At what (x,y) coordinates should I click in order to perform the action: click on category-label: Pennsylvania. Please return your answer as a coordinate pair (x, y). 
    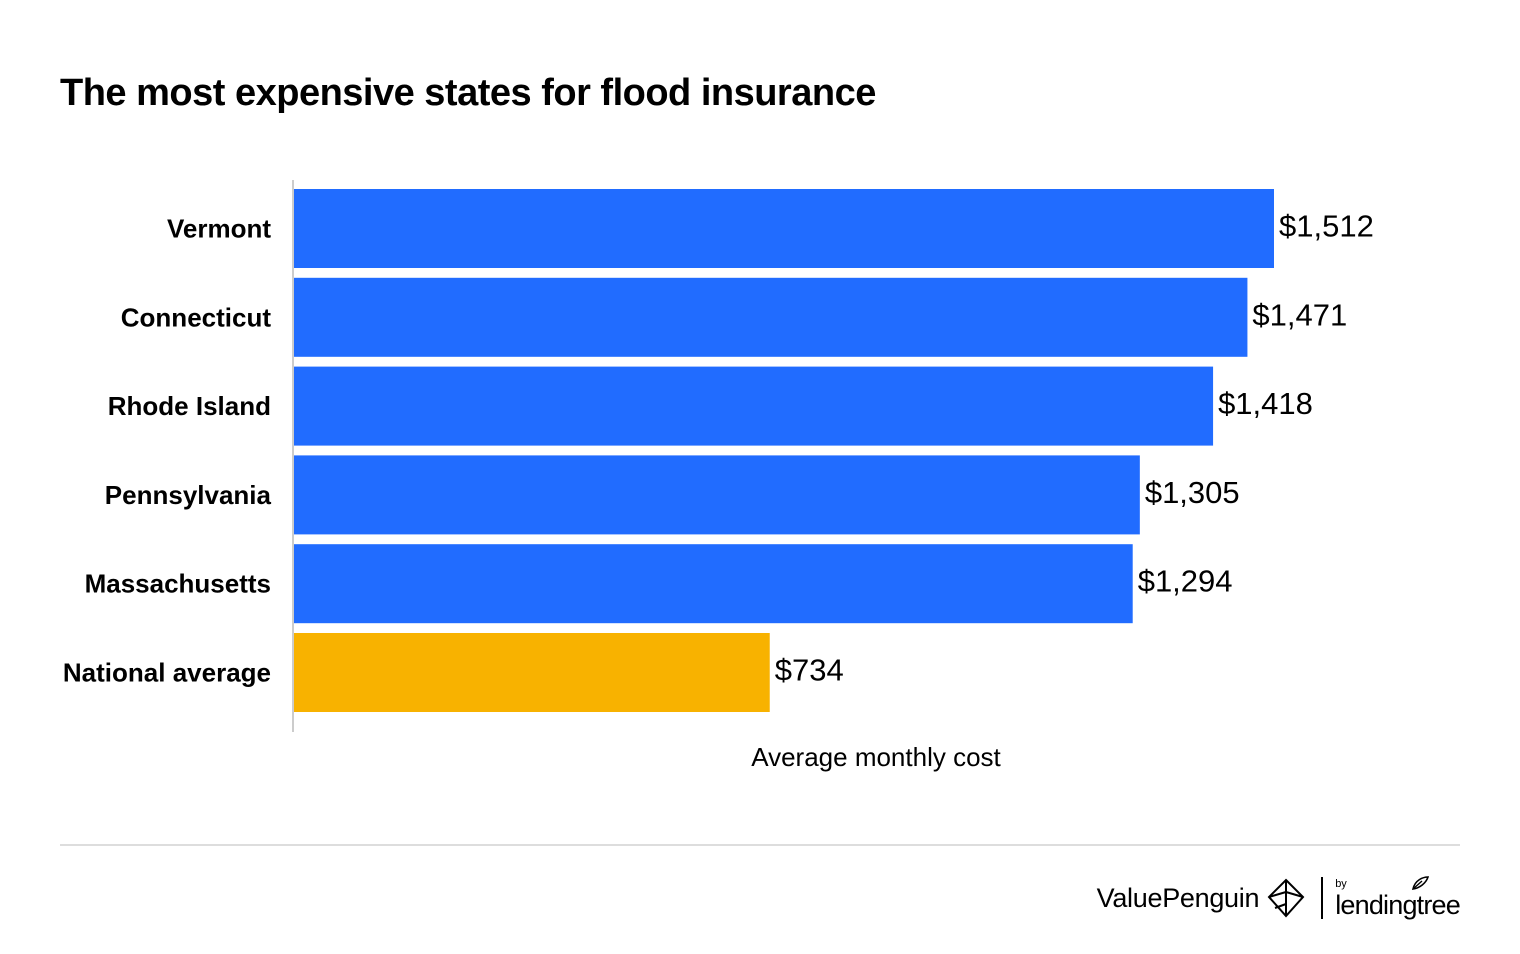
    Looking at the image, I should click on (188, 495).